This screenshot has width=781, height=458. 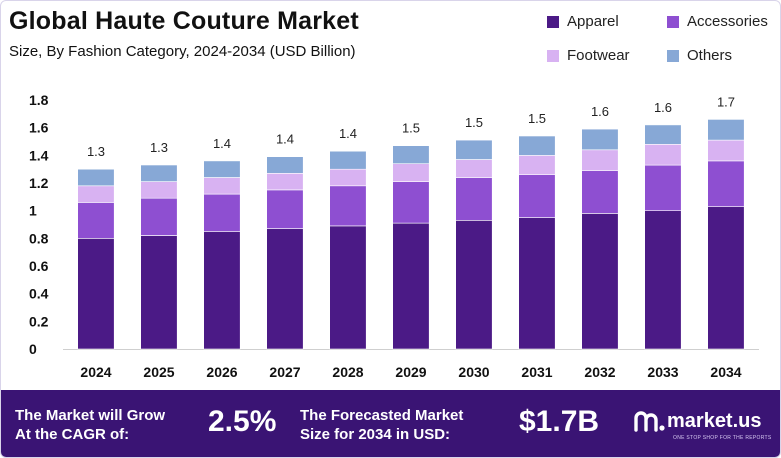 I want to click on x-tick-label: 2027, so click(x=284, y=372).